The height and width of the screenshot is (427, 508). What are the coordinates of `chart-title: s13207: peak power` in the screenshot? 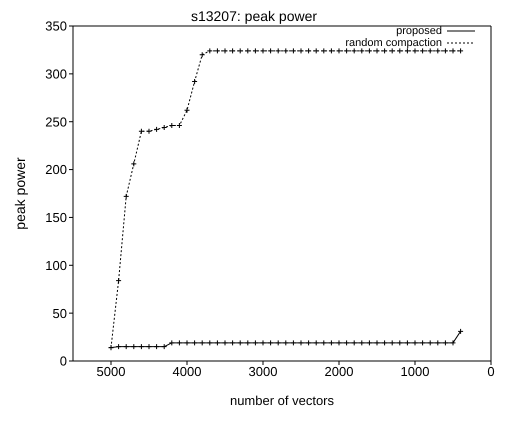 It's located at (254, 16).